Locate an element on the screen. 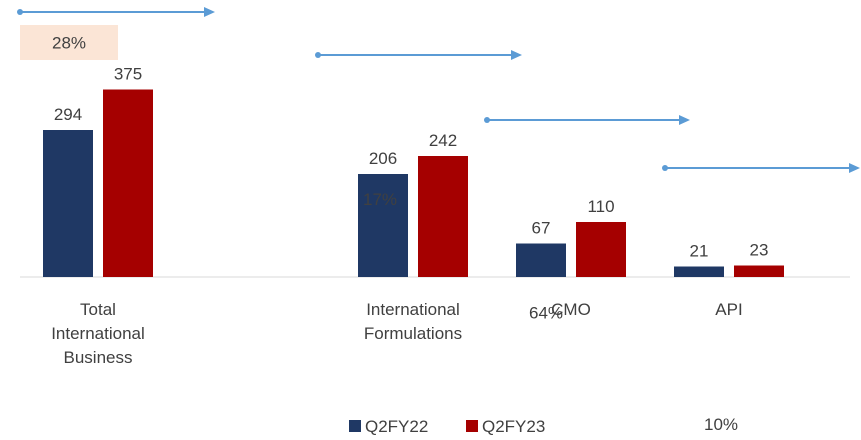  growth-label: 64% is located at coordinates (546, 313).